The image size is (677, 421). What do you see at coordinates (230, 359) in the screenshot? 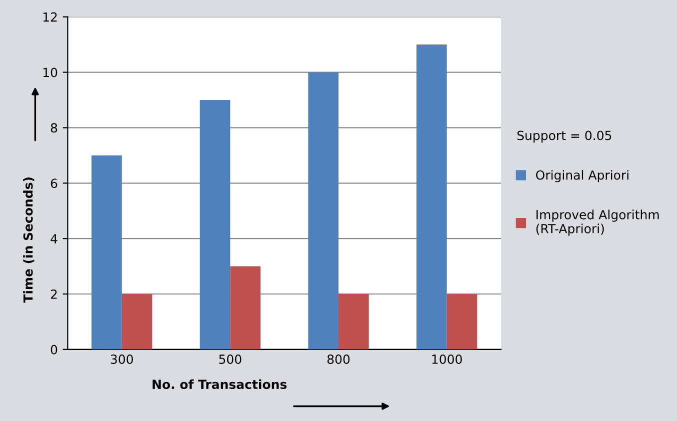
I see `x-tick-label: 500` at bounding box center [230, 359].